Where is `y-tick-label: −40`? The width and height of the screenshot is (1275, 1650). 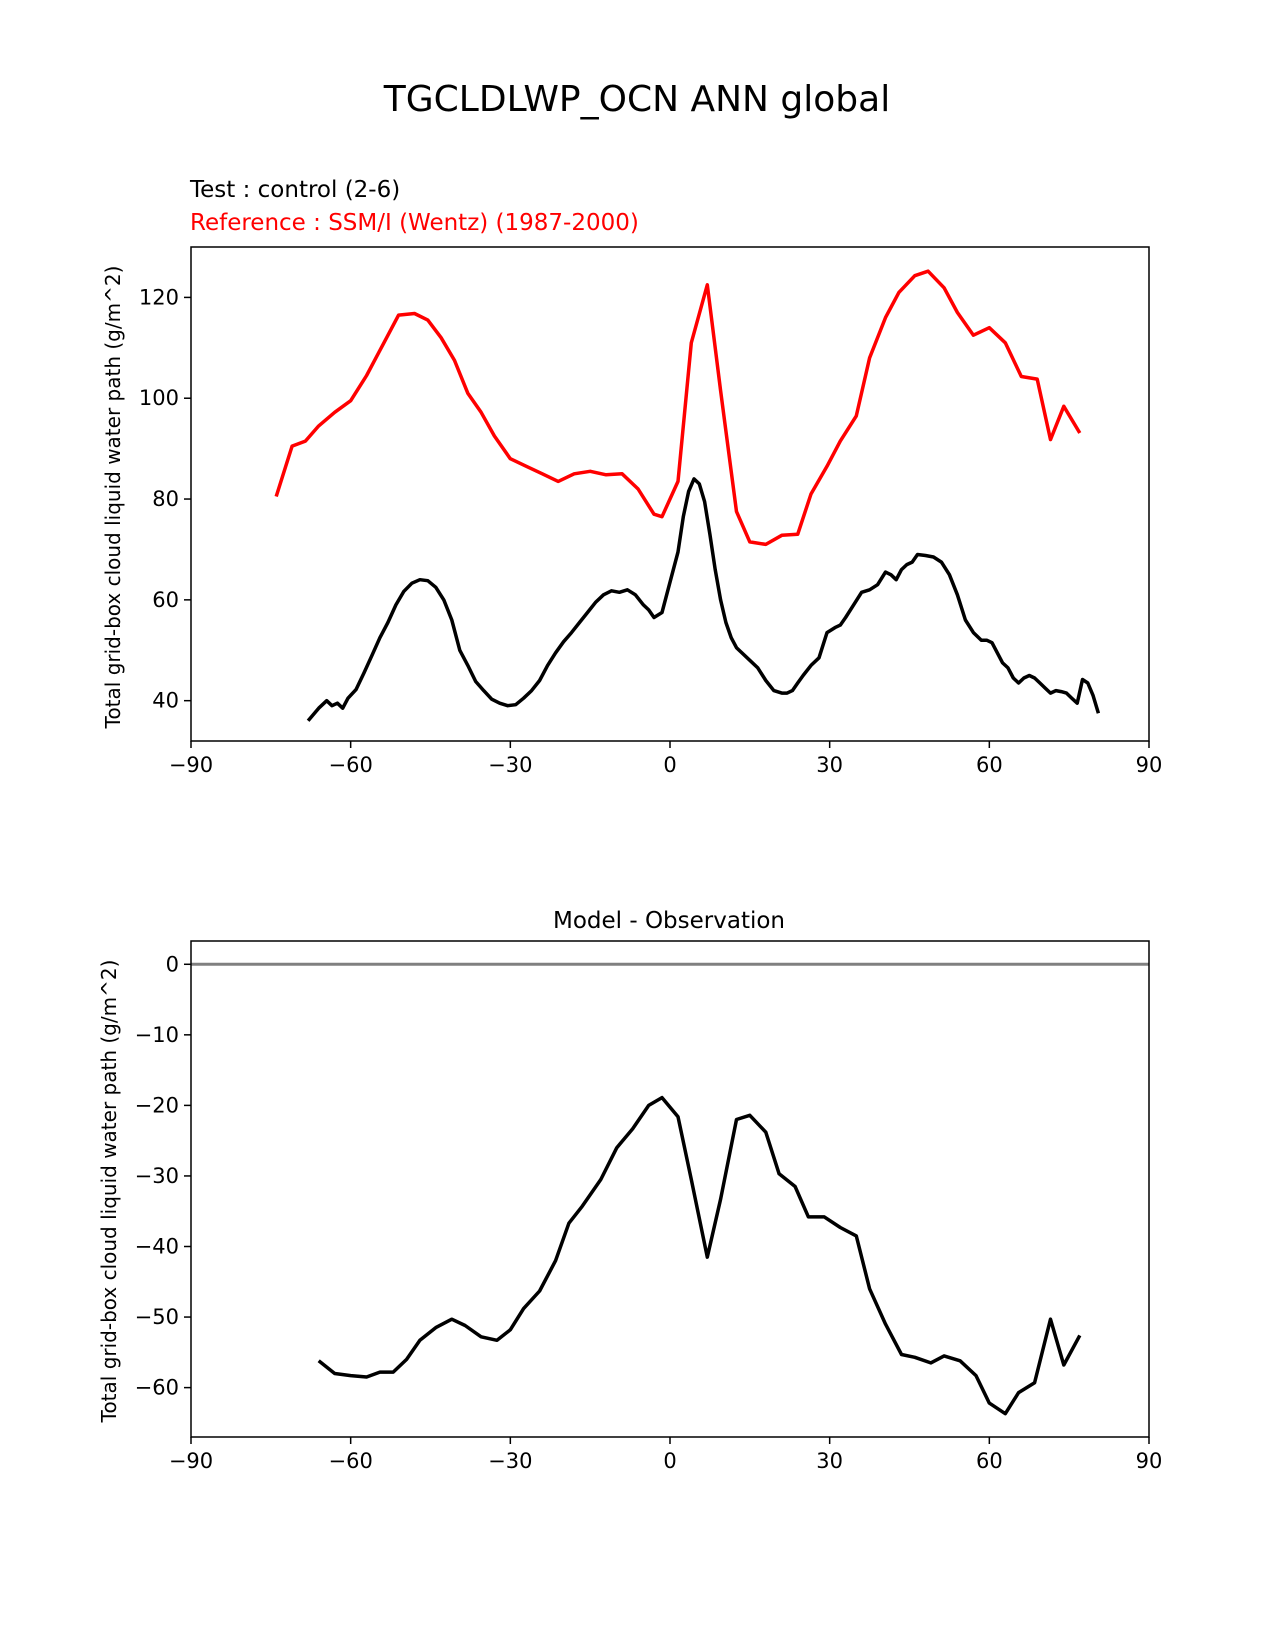 y-tick-label: −40 is located at coordinates (157, 1247).